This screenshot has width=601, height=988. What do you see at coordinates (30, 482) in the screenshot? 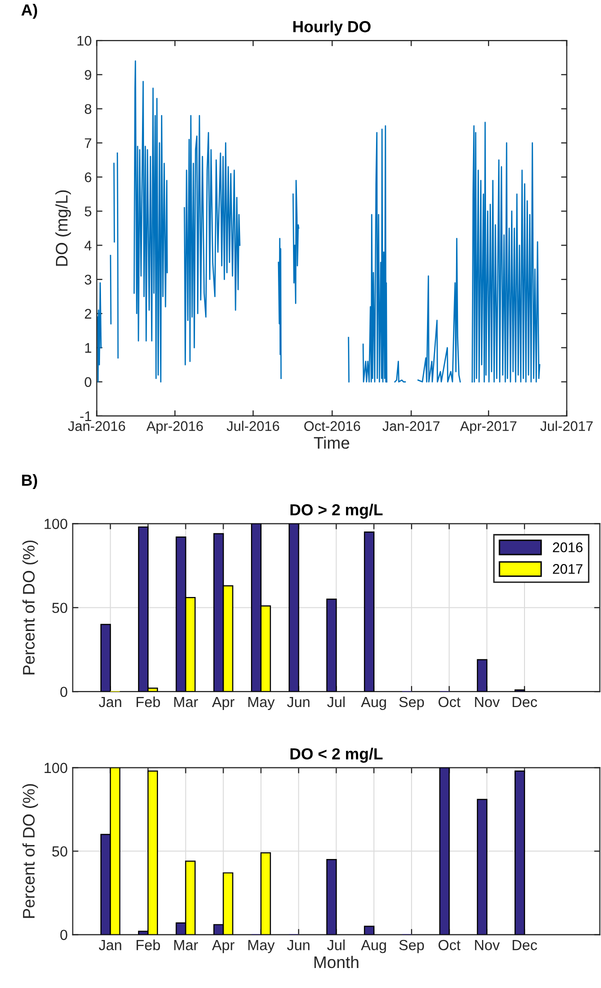
I see `text: B)` at bounding box center [30, 482].